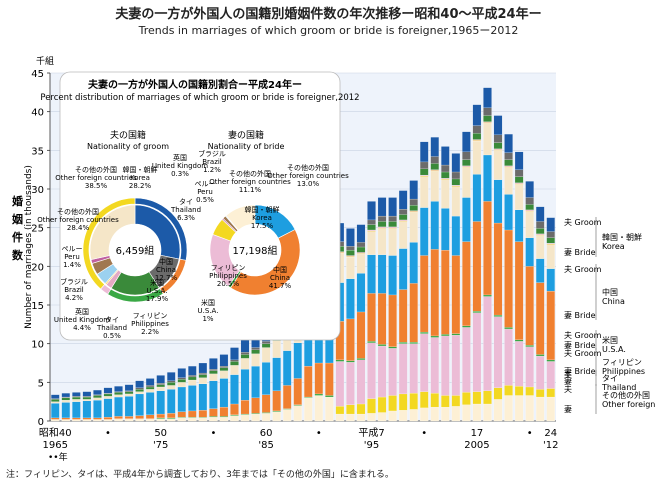  What do you see at coordinates (371, 445) in the screenshot?
I see `x-tick-label: '95` at bounding box center [371, 445].